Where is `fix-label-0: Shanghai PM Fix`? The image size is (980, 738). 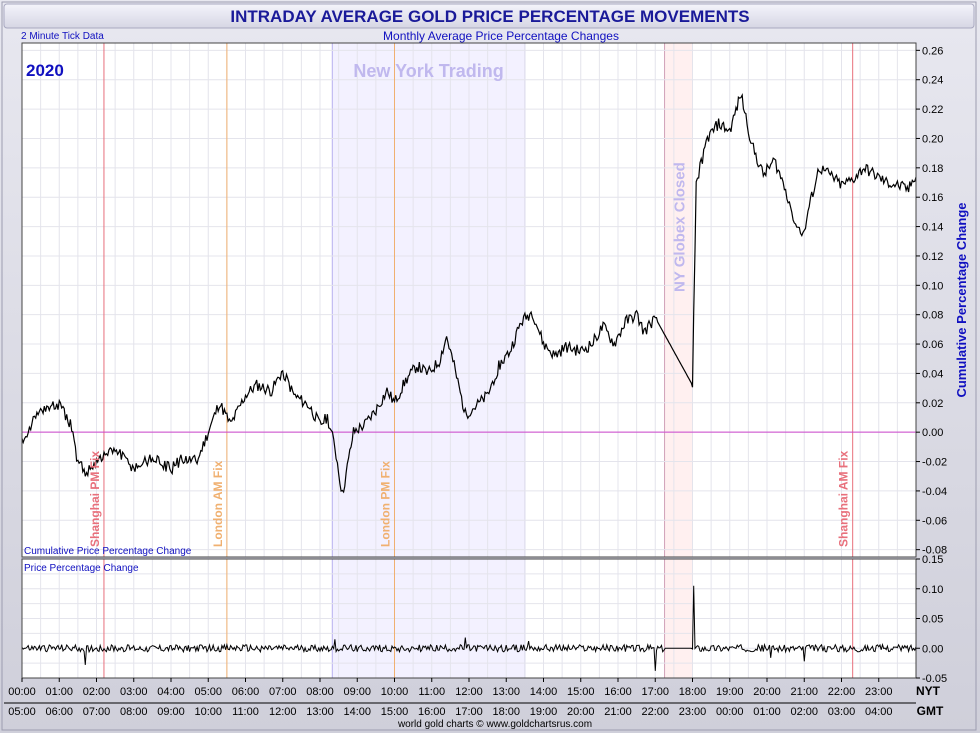
fix-label-0: Shanghai PM Fix is located at coordinates (95, 499).